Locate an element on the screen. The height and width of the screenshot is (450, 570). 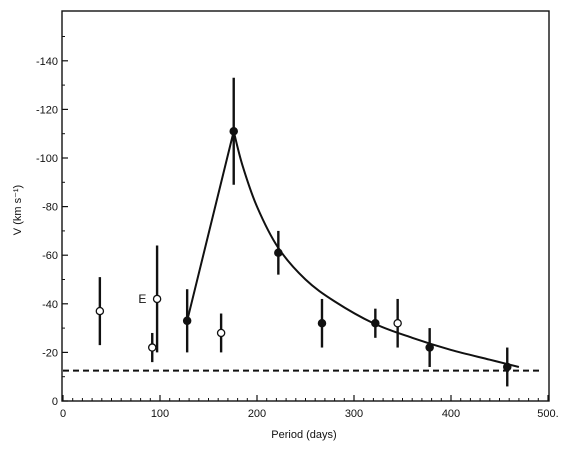
annotation-layer: E is located at coordinates (142, 299).